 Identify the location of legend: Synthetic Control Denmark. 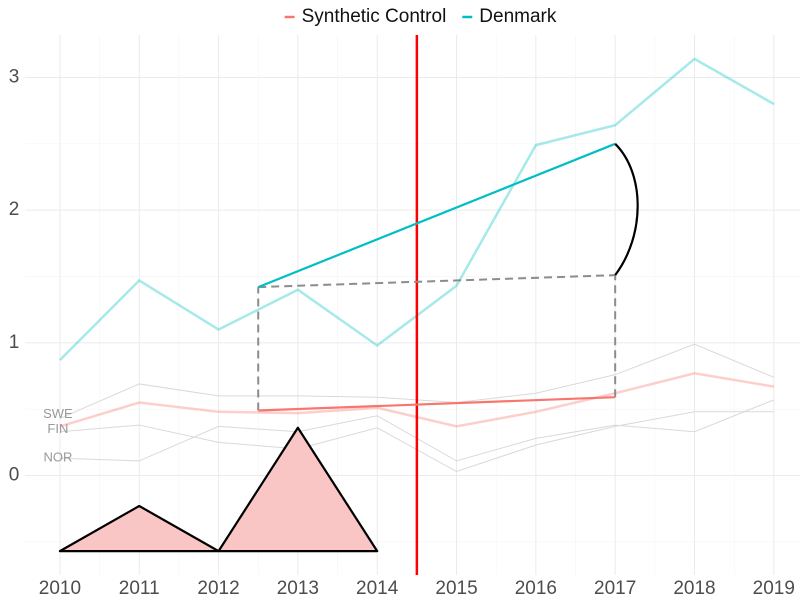
(420, 16).